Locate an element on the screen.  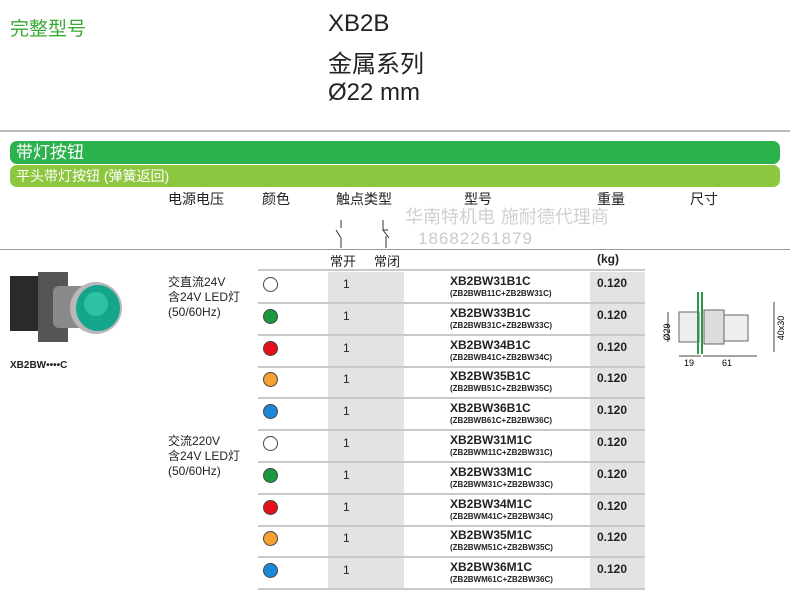
table-row: 1 XB2BW31B1C (ZB2BWB11C+ZB2BW31C) 0.120 is located at coordinates (451, 287).